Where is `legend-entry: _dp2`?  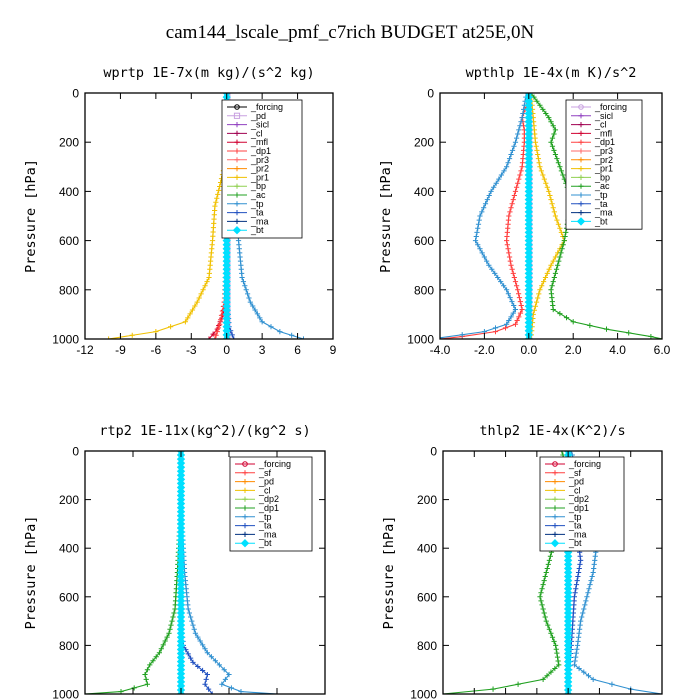 legend-entry: _dp2 is located at coordinates (257, 499).